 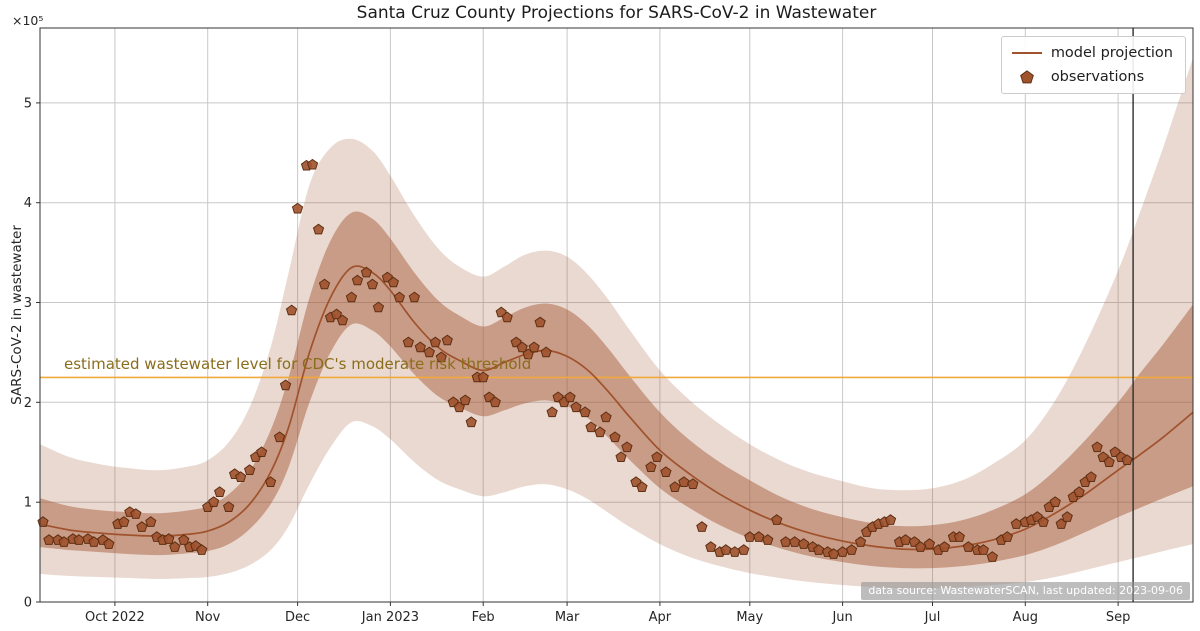 I want to click on x-tick-label: Jan 2023, so click(x=390, y=617).